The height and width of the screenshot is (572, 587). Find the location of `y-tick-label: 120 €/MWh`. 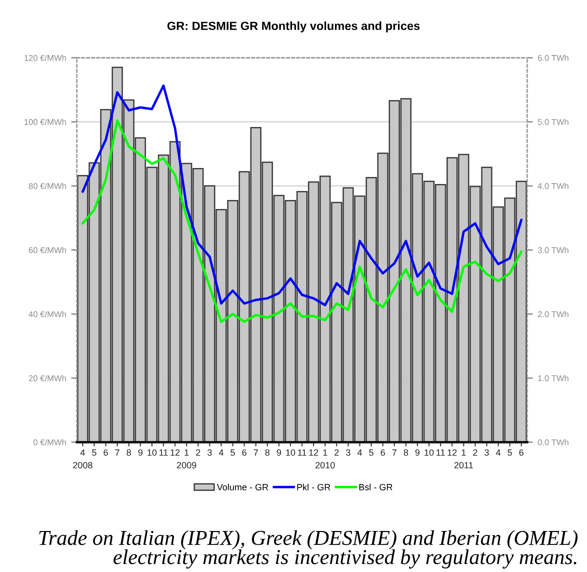

y-tick-label: 120 €/MWh is located at coordinates (45, 57).